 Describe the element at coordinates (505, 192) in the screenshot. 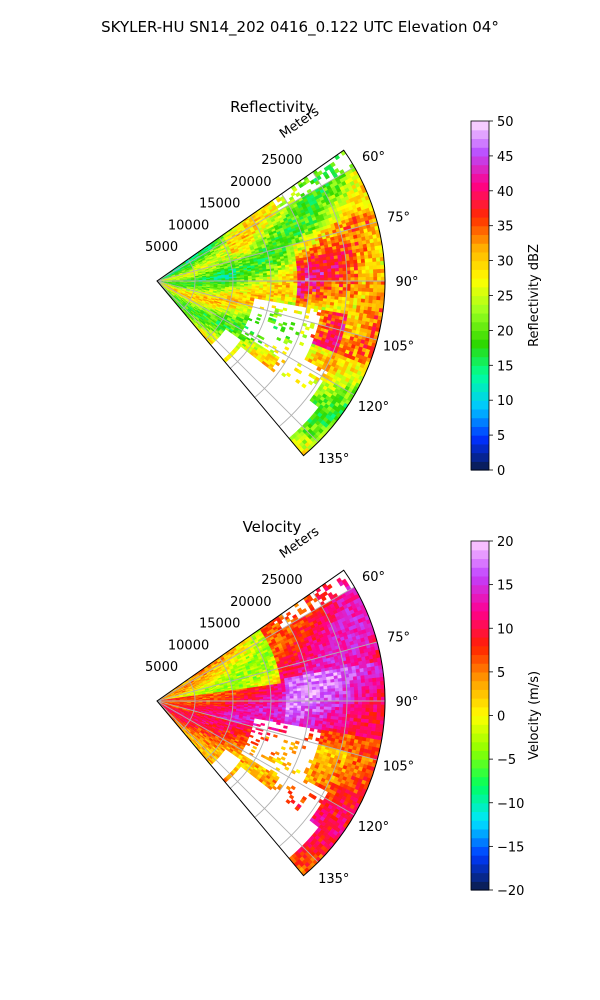

I see `colorbar-tick-label: 40` at that location.